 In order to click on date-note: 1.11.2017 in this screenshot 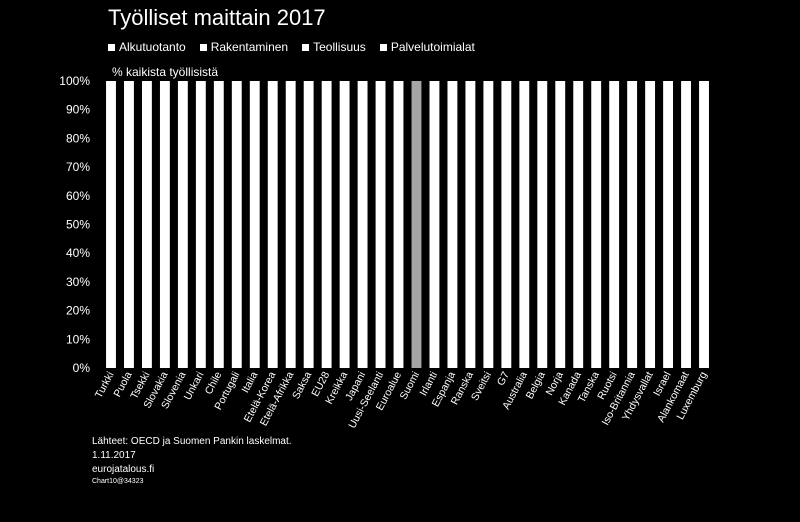, I will do `click(114, 455)`.